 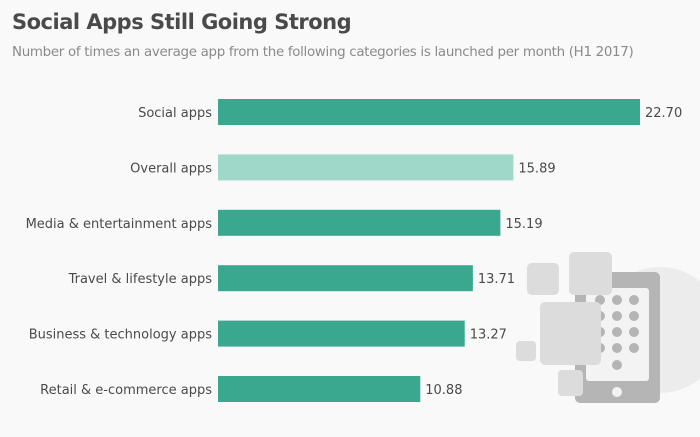 I want to click on category-label: Business & technology apps, so click(x=121, y=335).